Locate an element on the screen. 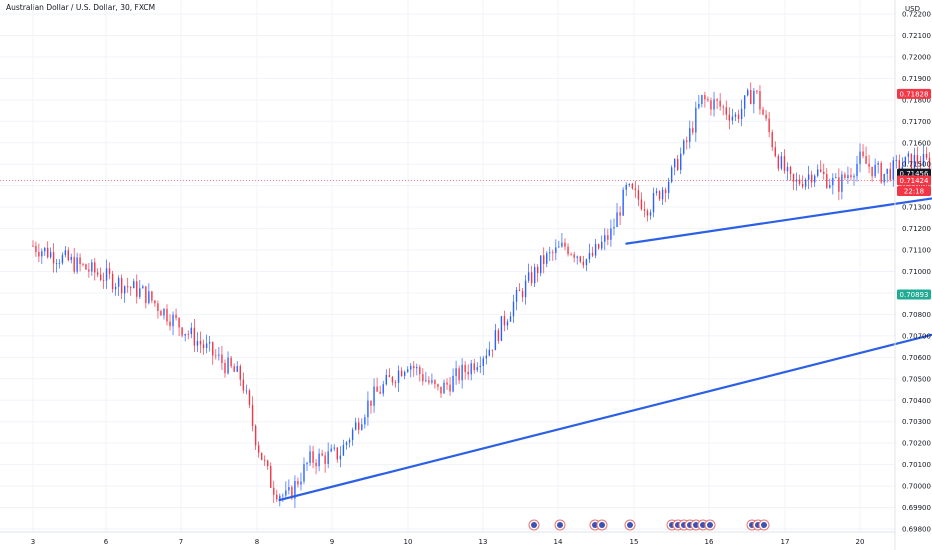  price-tag-label: 0.71424 is located at coordinates (914, 181).